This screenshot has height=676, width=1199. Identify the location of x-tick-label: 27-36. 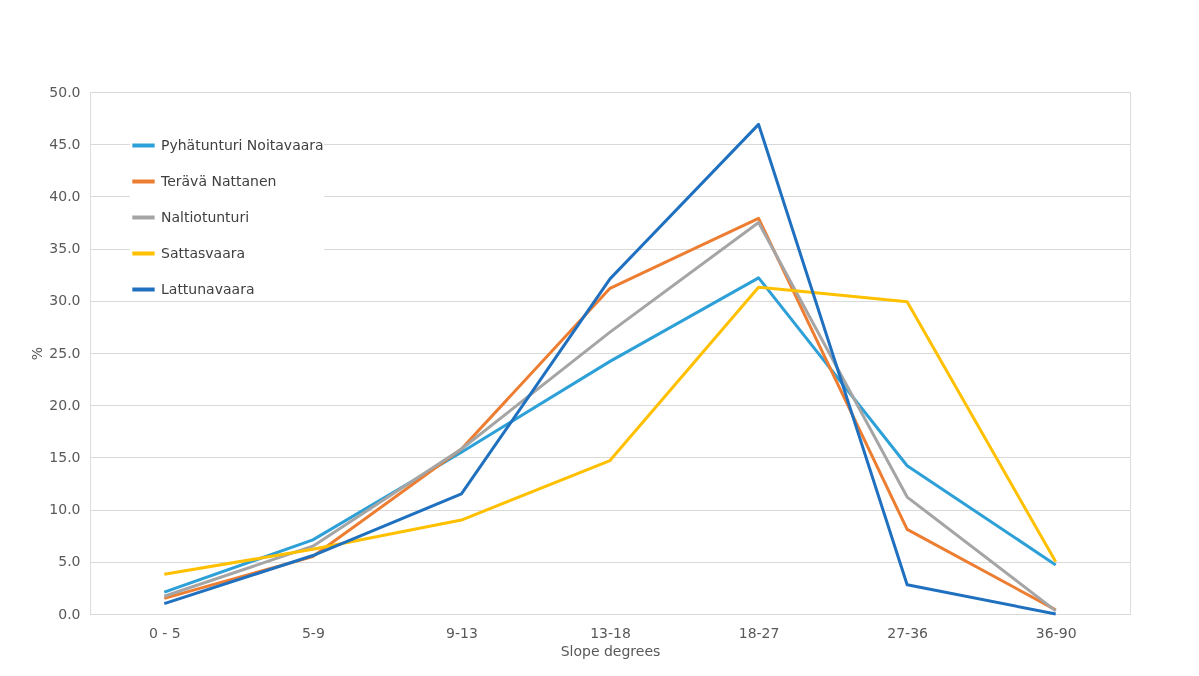
(908, 632).